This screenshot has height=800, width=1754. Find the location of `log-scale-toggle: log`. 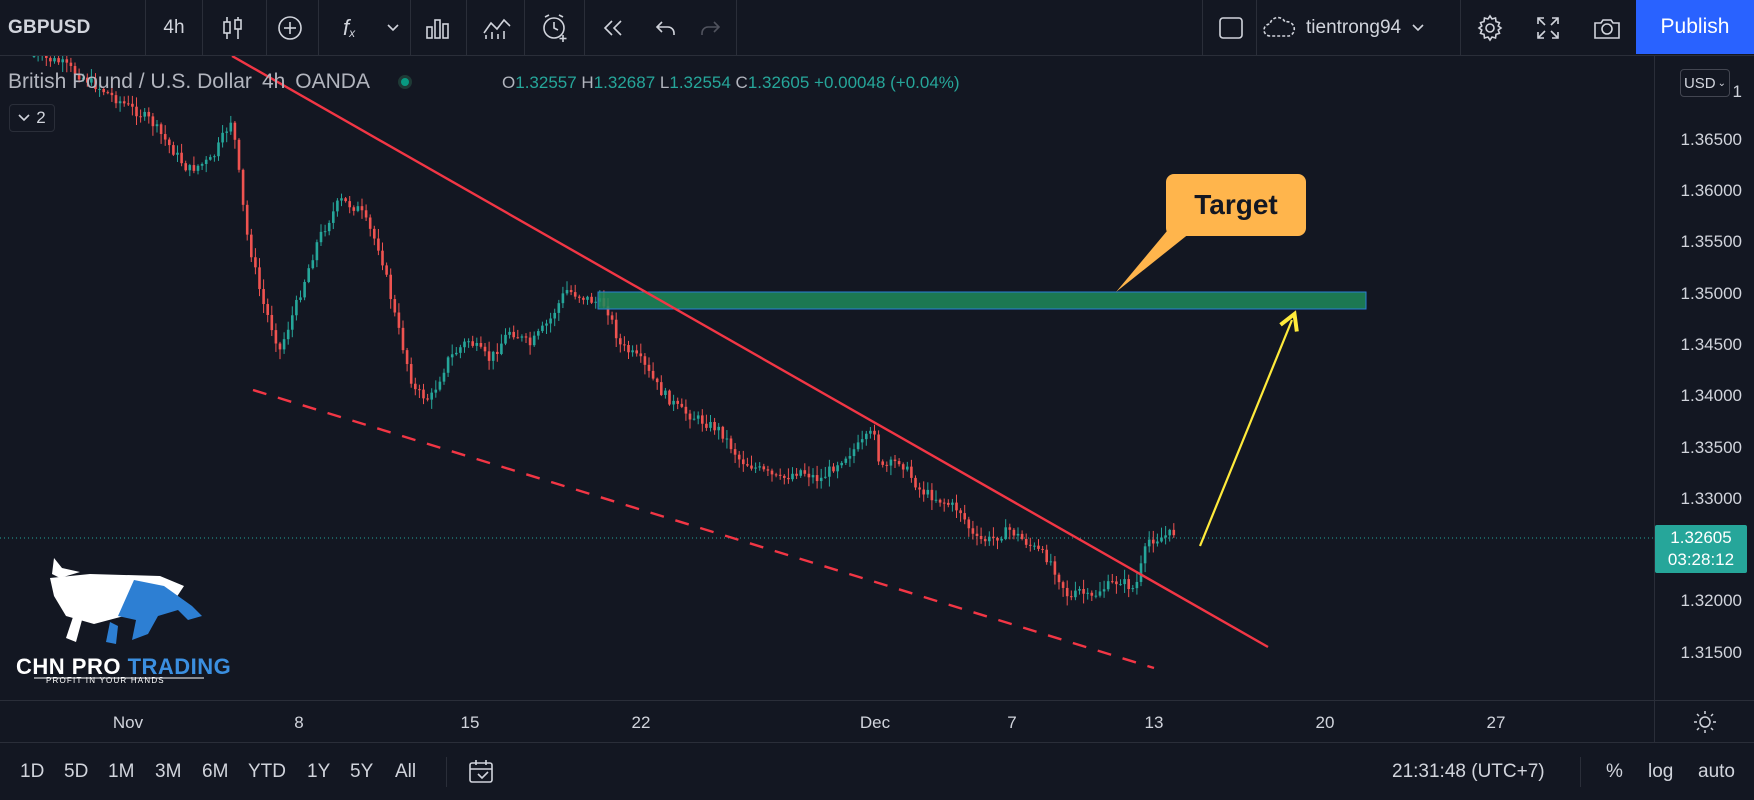

log-scale-toggle: log is located at coordinates (1661, 771).